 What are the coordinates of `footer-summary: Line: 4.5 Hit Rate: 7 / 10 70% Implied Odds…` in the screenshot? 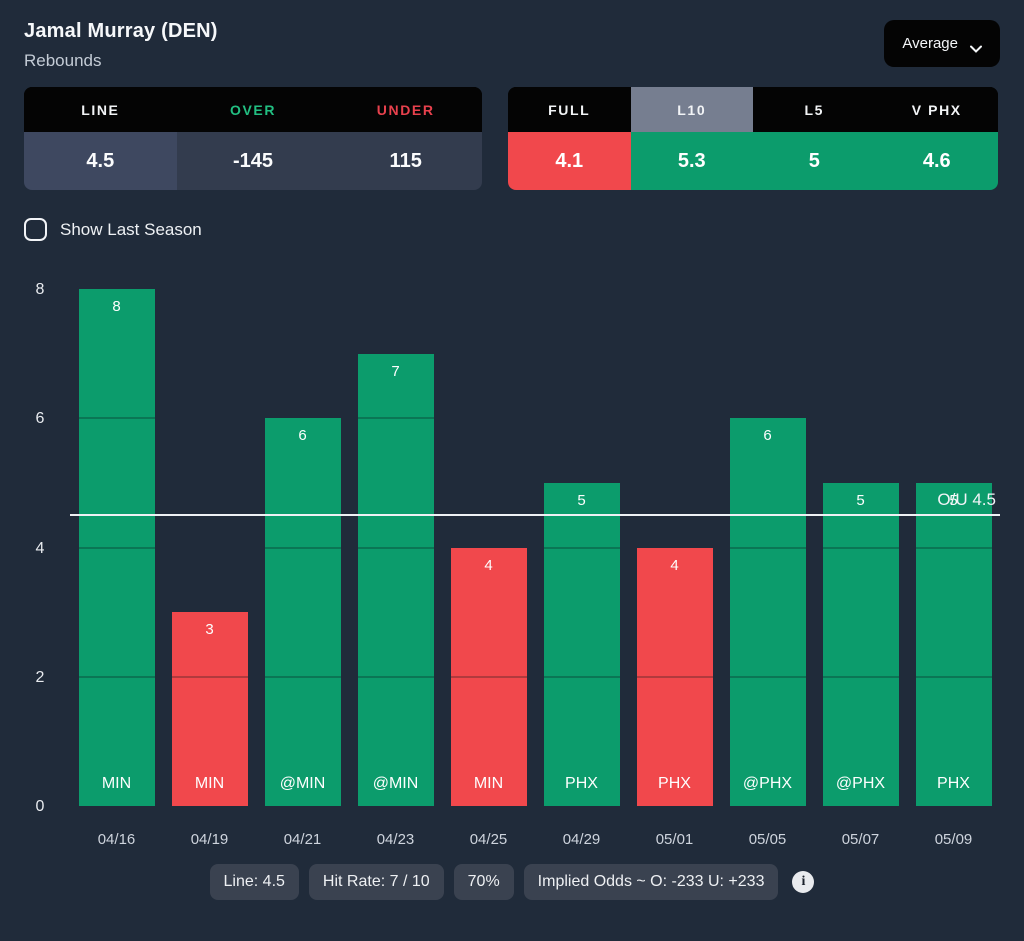 It's located at (512, 882).